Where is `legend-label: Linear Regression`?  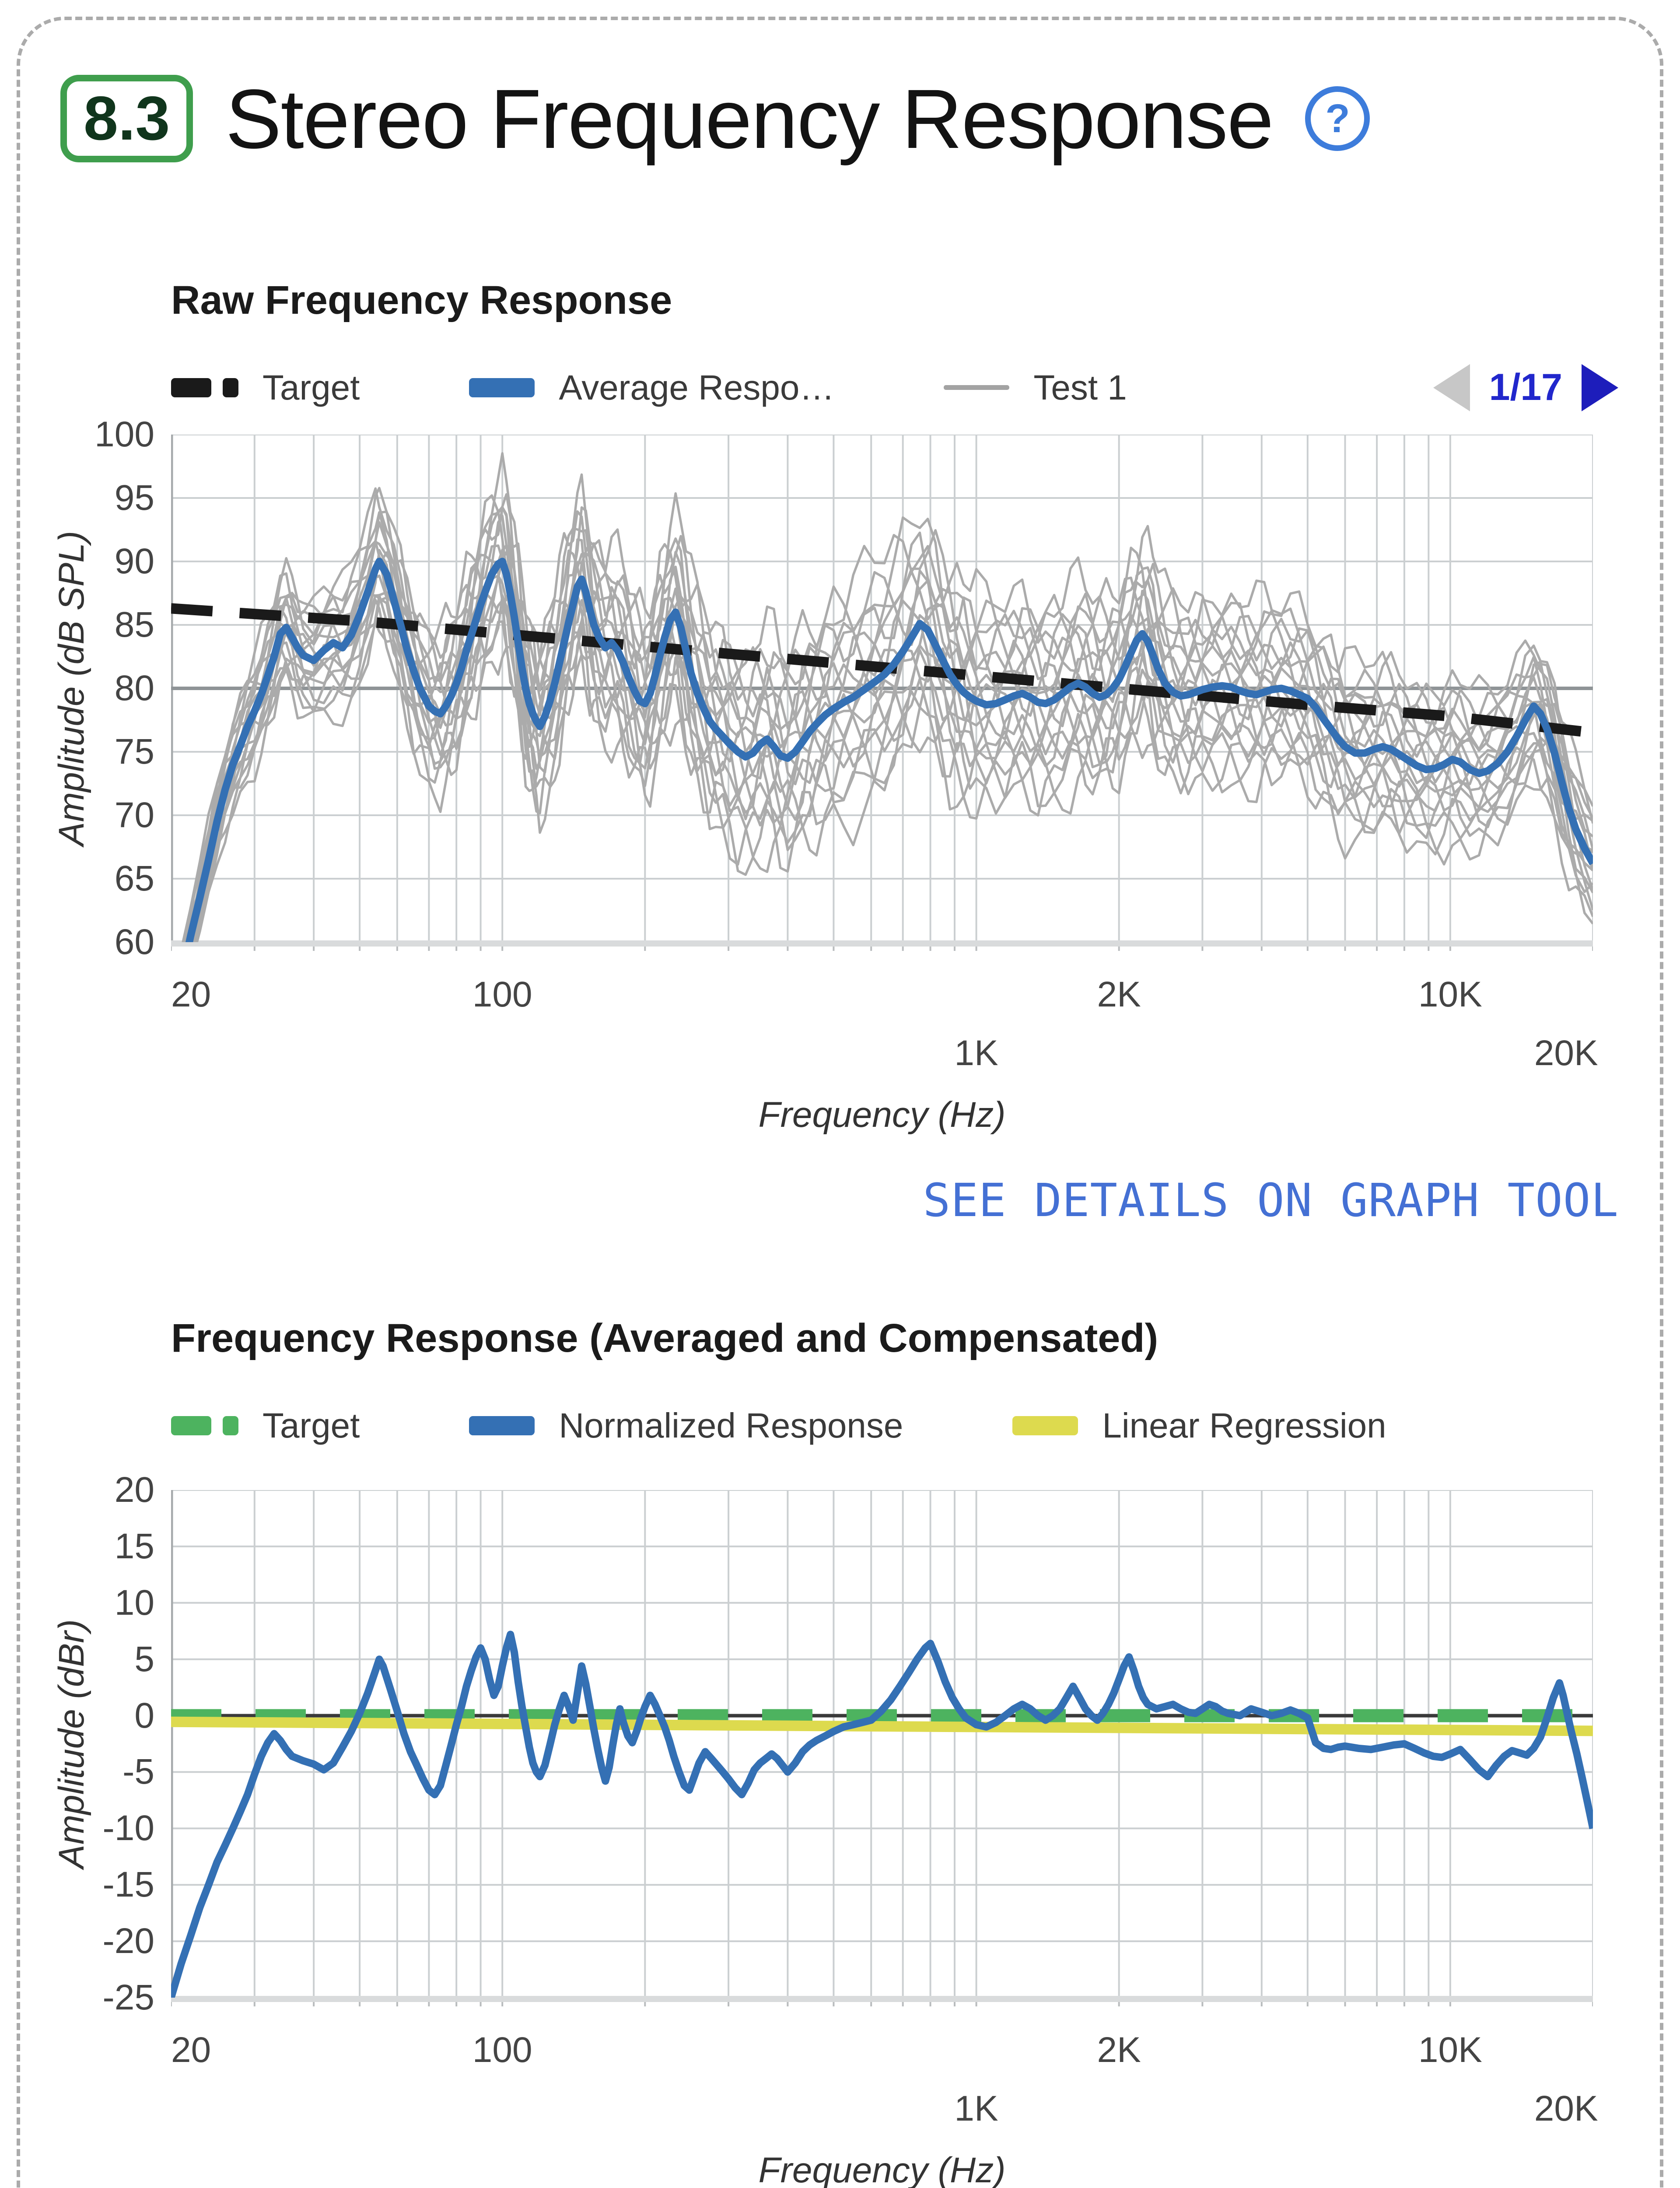 legend-label: Linear Regression is located at coordinates (1244, 1425).